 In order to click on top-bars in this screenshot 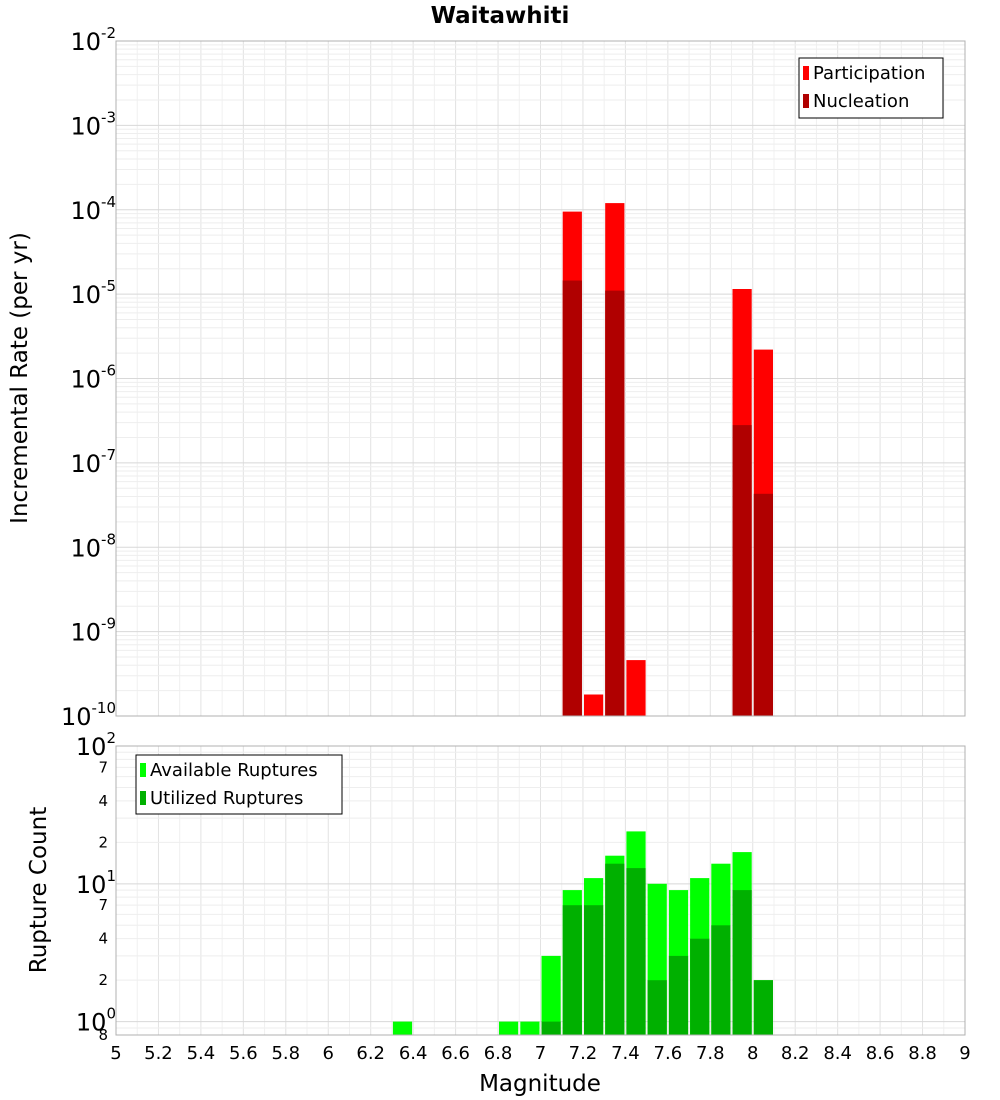, I will do `click(667, 460)`.